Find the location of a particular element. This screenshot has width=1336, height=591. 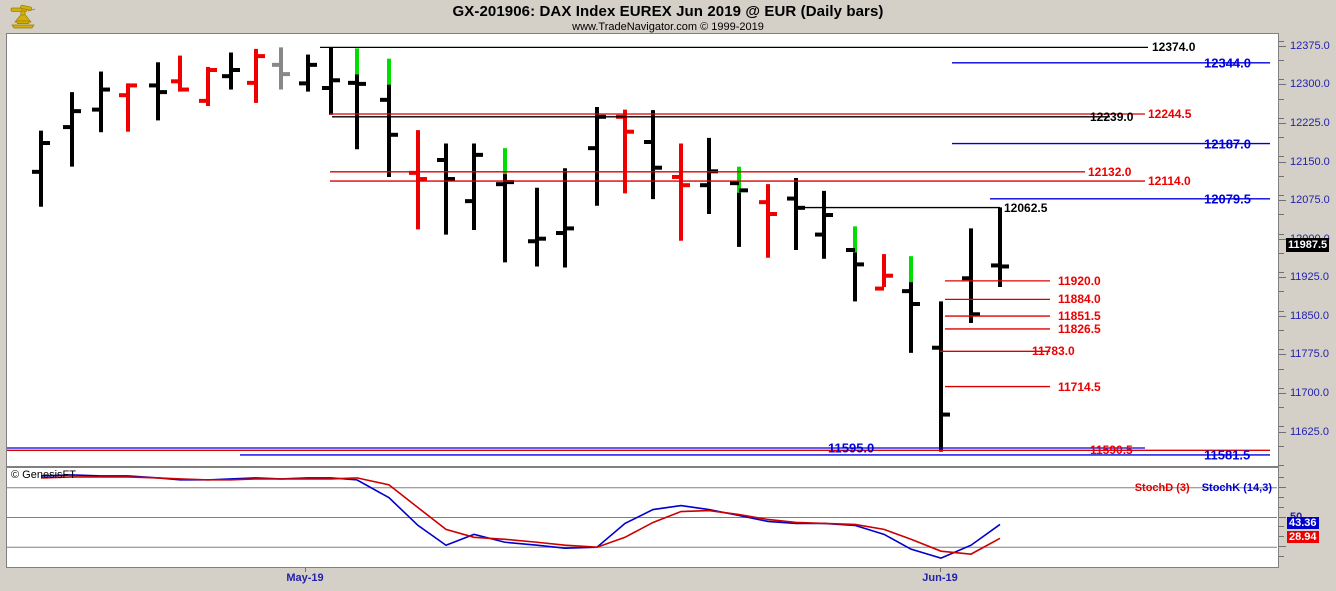

stochastic-d-value-badge: 28.94 is located at coordinates (1303, 537).